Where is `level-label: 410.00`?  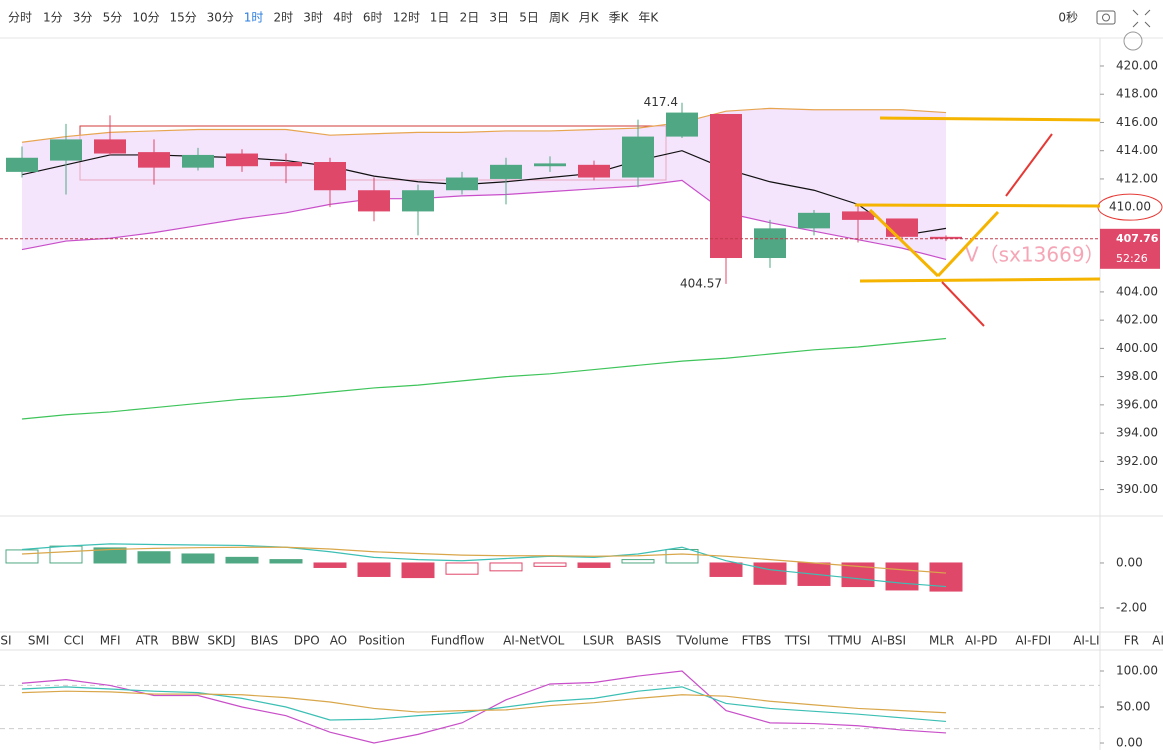 level-label: 410.00 is located at coordinates (1130, 207).